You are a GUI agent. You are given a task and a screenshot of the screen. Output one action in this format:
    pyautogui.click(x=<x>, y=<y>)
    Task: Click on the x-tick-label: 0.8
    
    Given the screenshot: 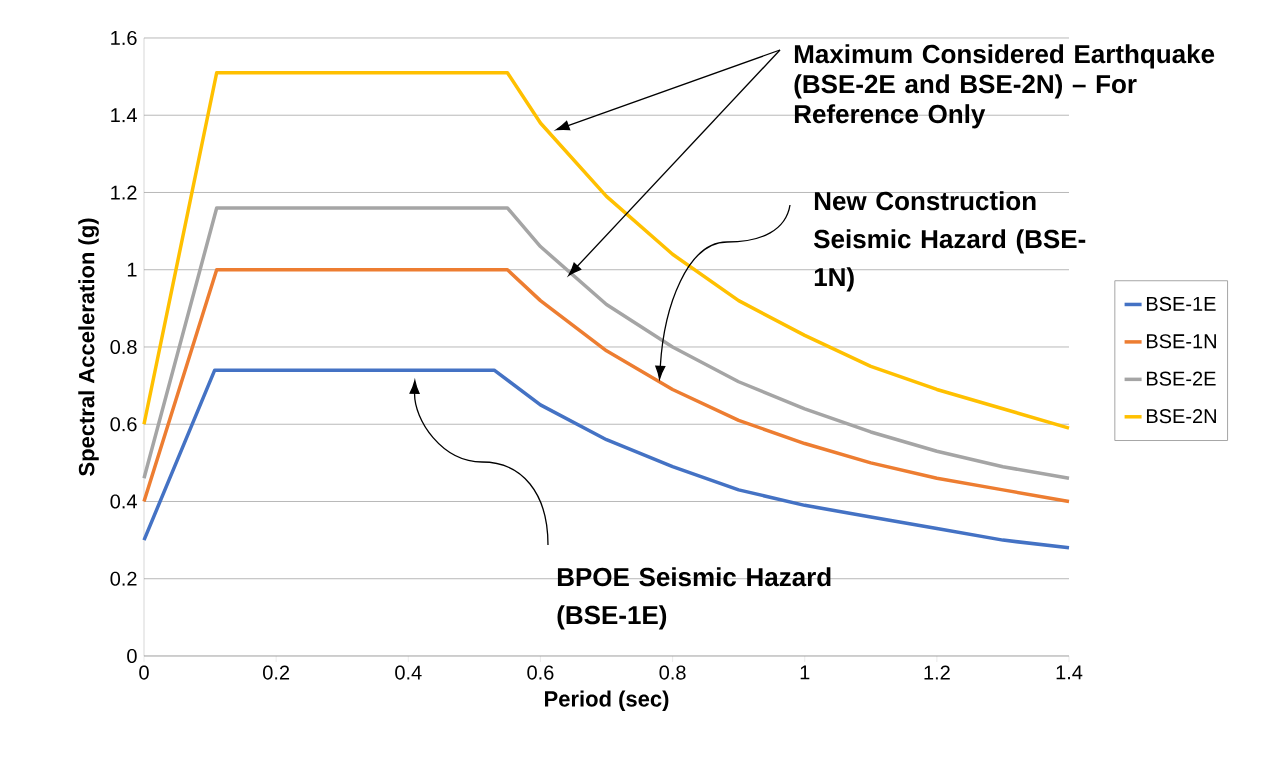 What is the action you would take?
    pyautogui.click(x=672, y=672)
    